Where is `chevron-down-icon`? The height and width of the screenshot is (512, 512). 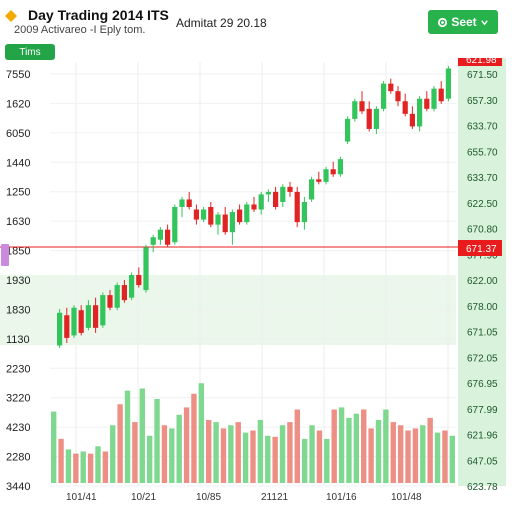
chevron-down-icon is located at coordinates (484, 22).